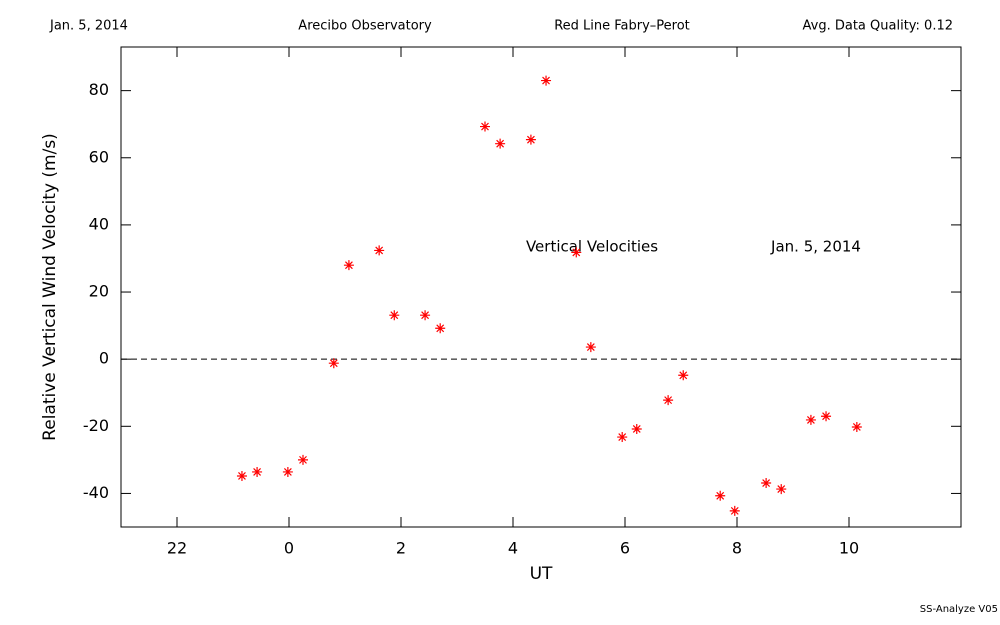  I want to click on header-date: Jan. 5, 2014, so click(88, 26).